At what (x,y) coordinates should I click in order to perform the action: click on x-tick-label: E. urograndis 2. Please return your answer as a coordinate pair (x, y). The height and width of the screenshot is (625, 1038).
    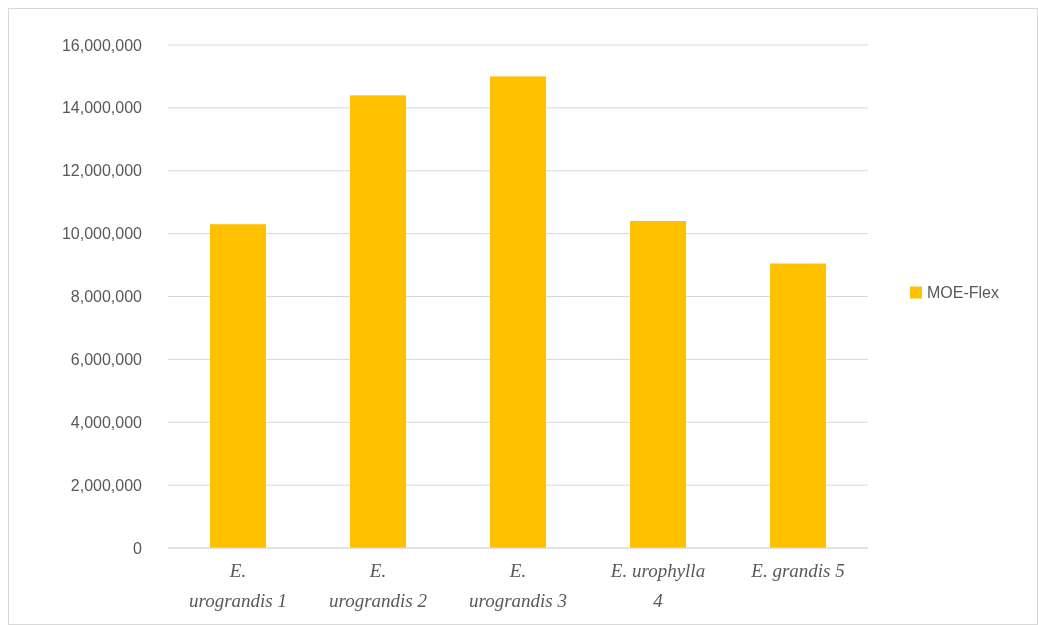
    Looking at the image, I should click on (378, 585).